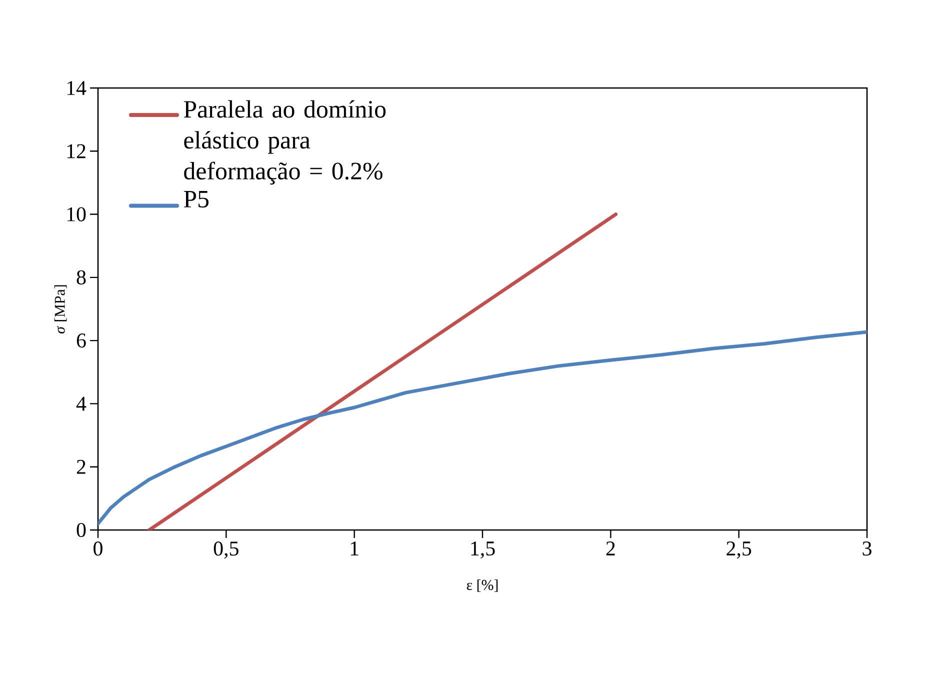  What do you see at coordinates (60, 309) in the screenshot?
I see `y-axis-title: σ [MPa]` at bounding box center [60, 309].